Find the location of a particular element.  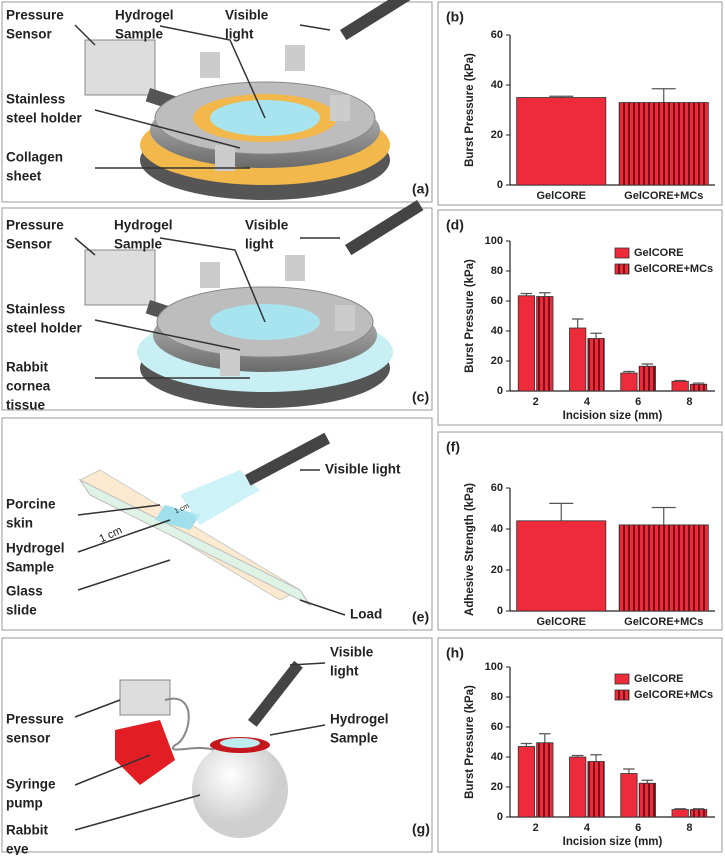

scale-label: 1 cm is located at coordinates (110, 534).